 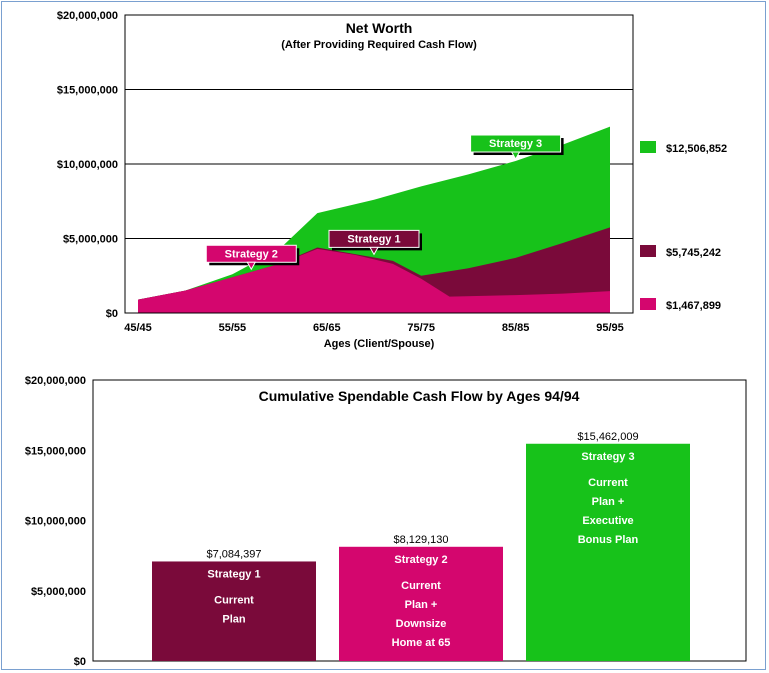 I want to click on callout-strategy-2: Strategy 2, so click(x=252, y=257).